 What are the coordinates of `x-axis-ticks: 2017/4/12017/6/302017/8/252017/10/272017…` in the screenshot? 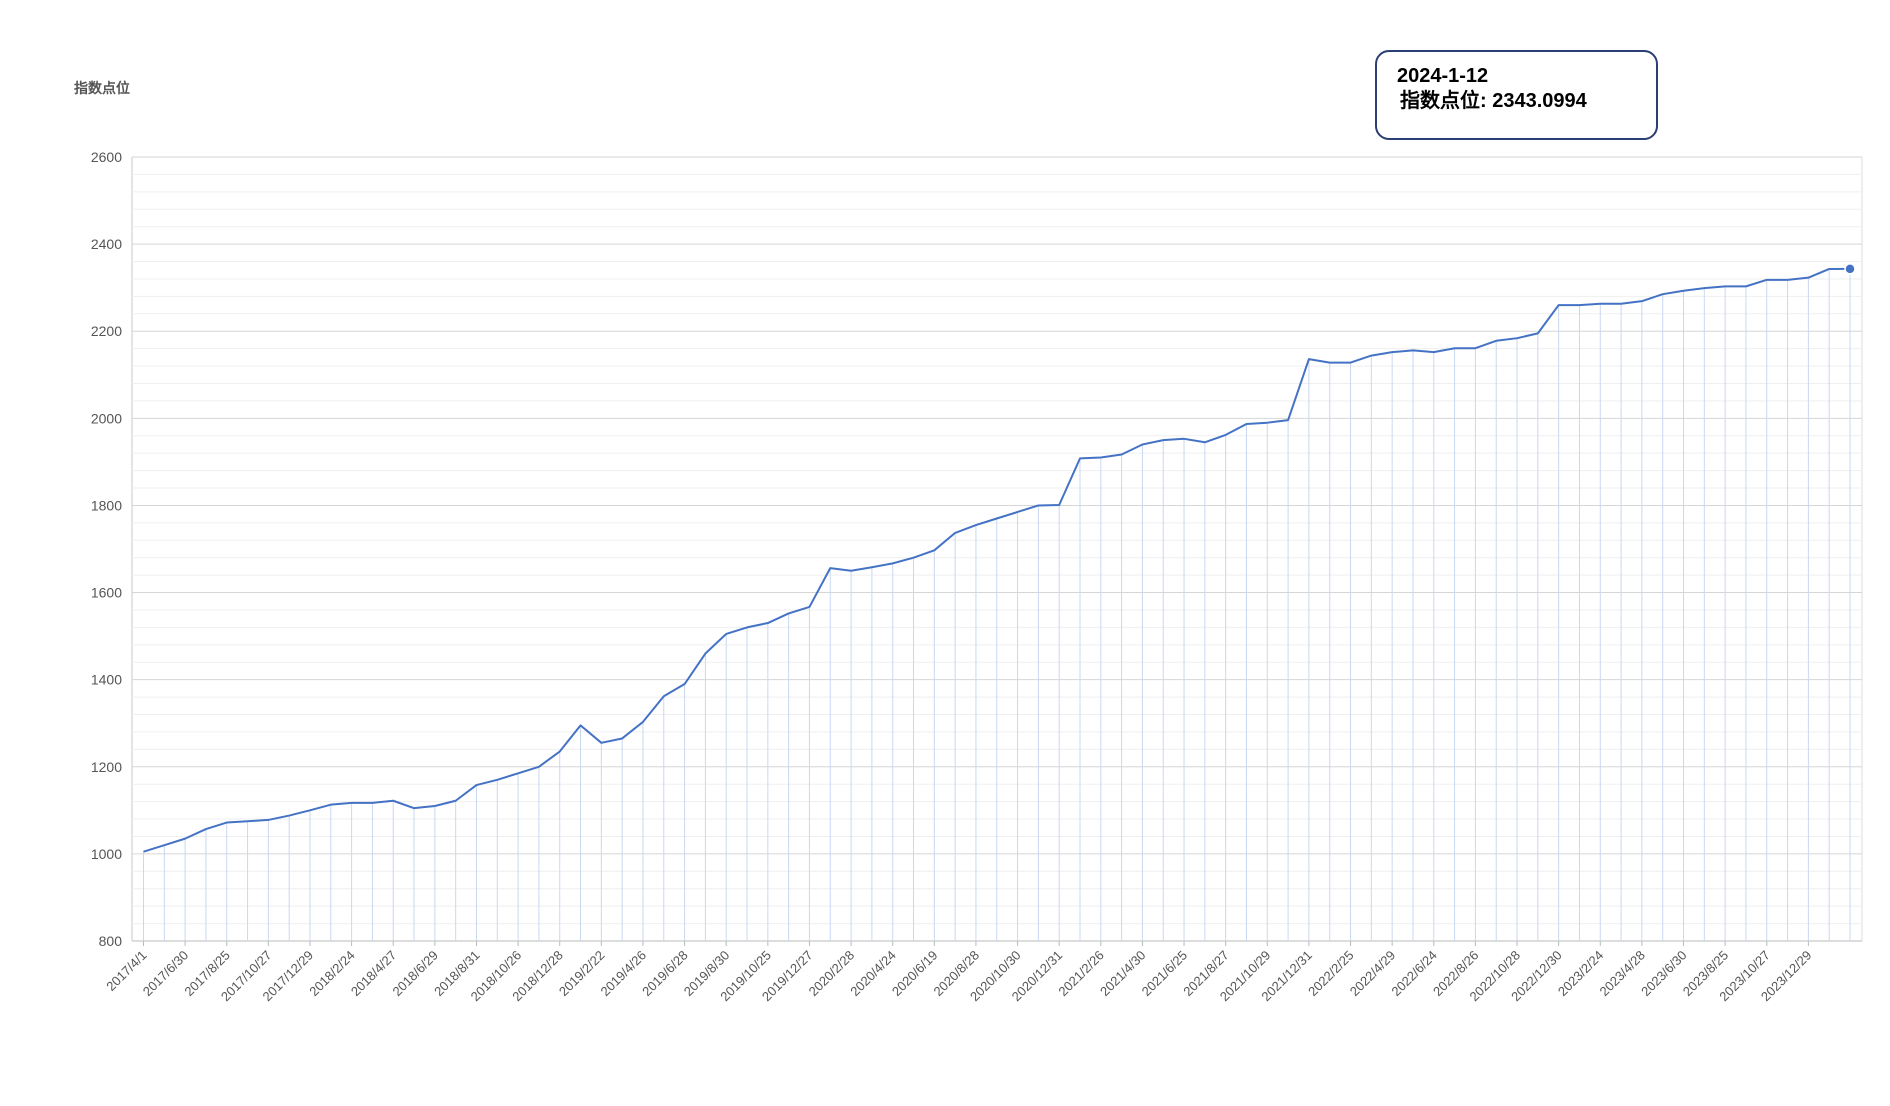 It's located at (958, 972).